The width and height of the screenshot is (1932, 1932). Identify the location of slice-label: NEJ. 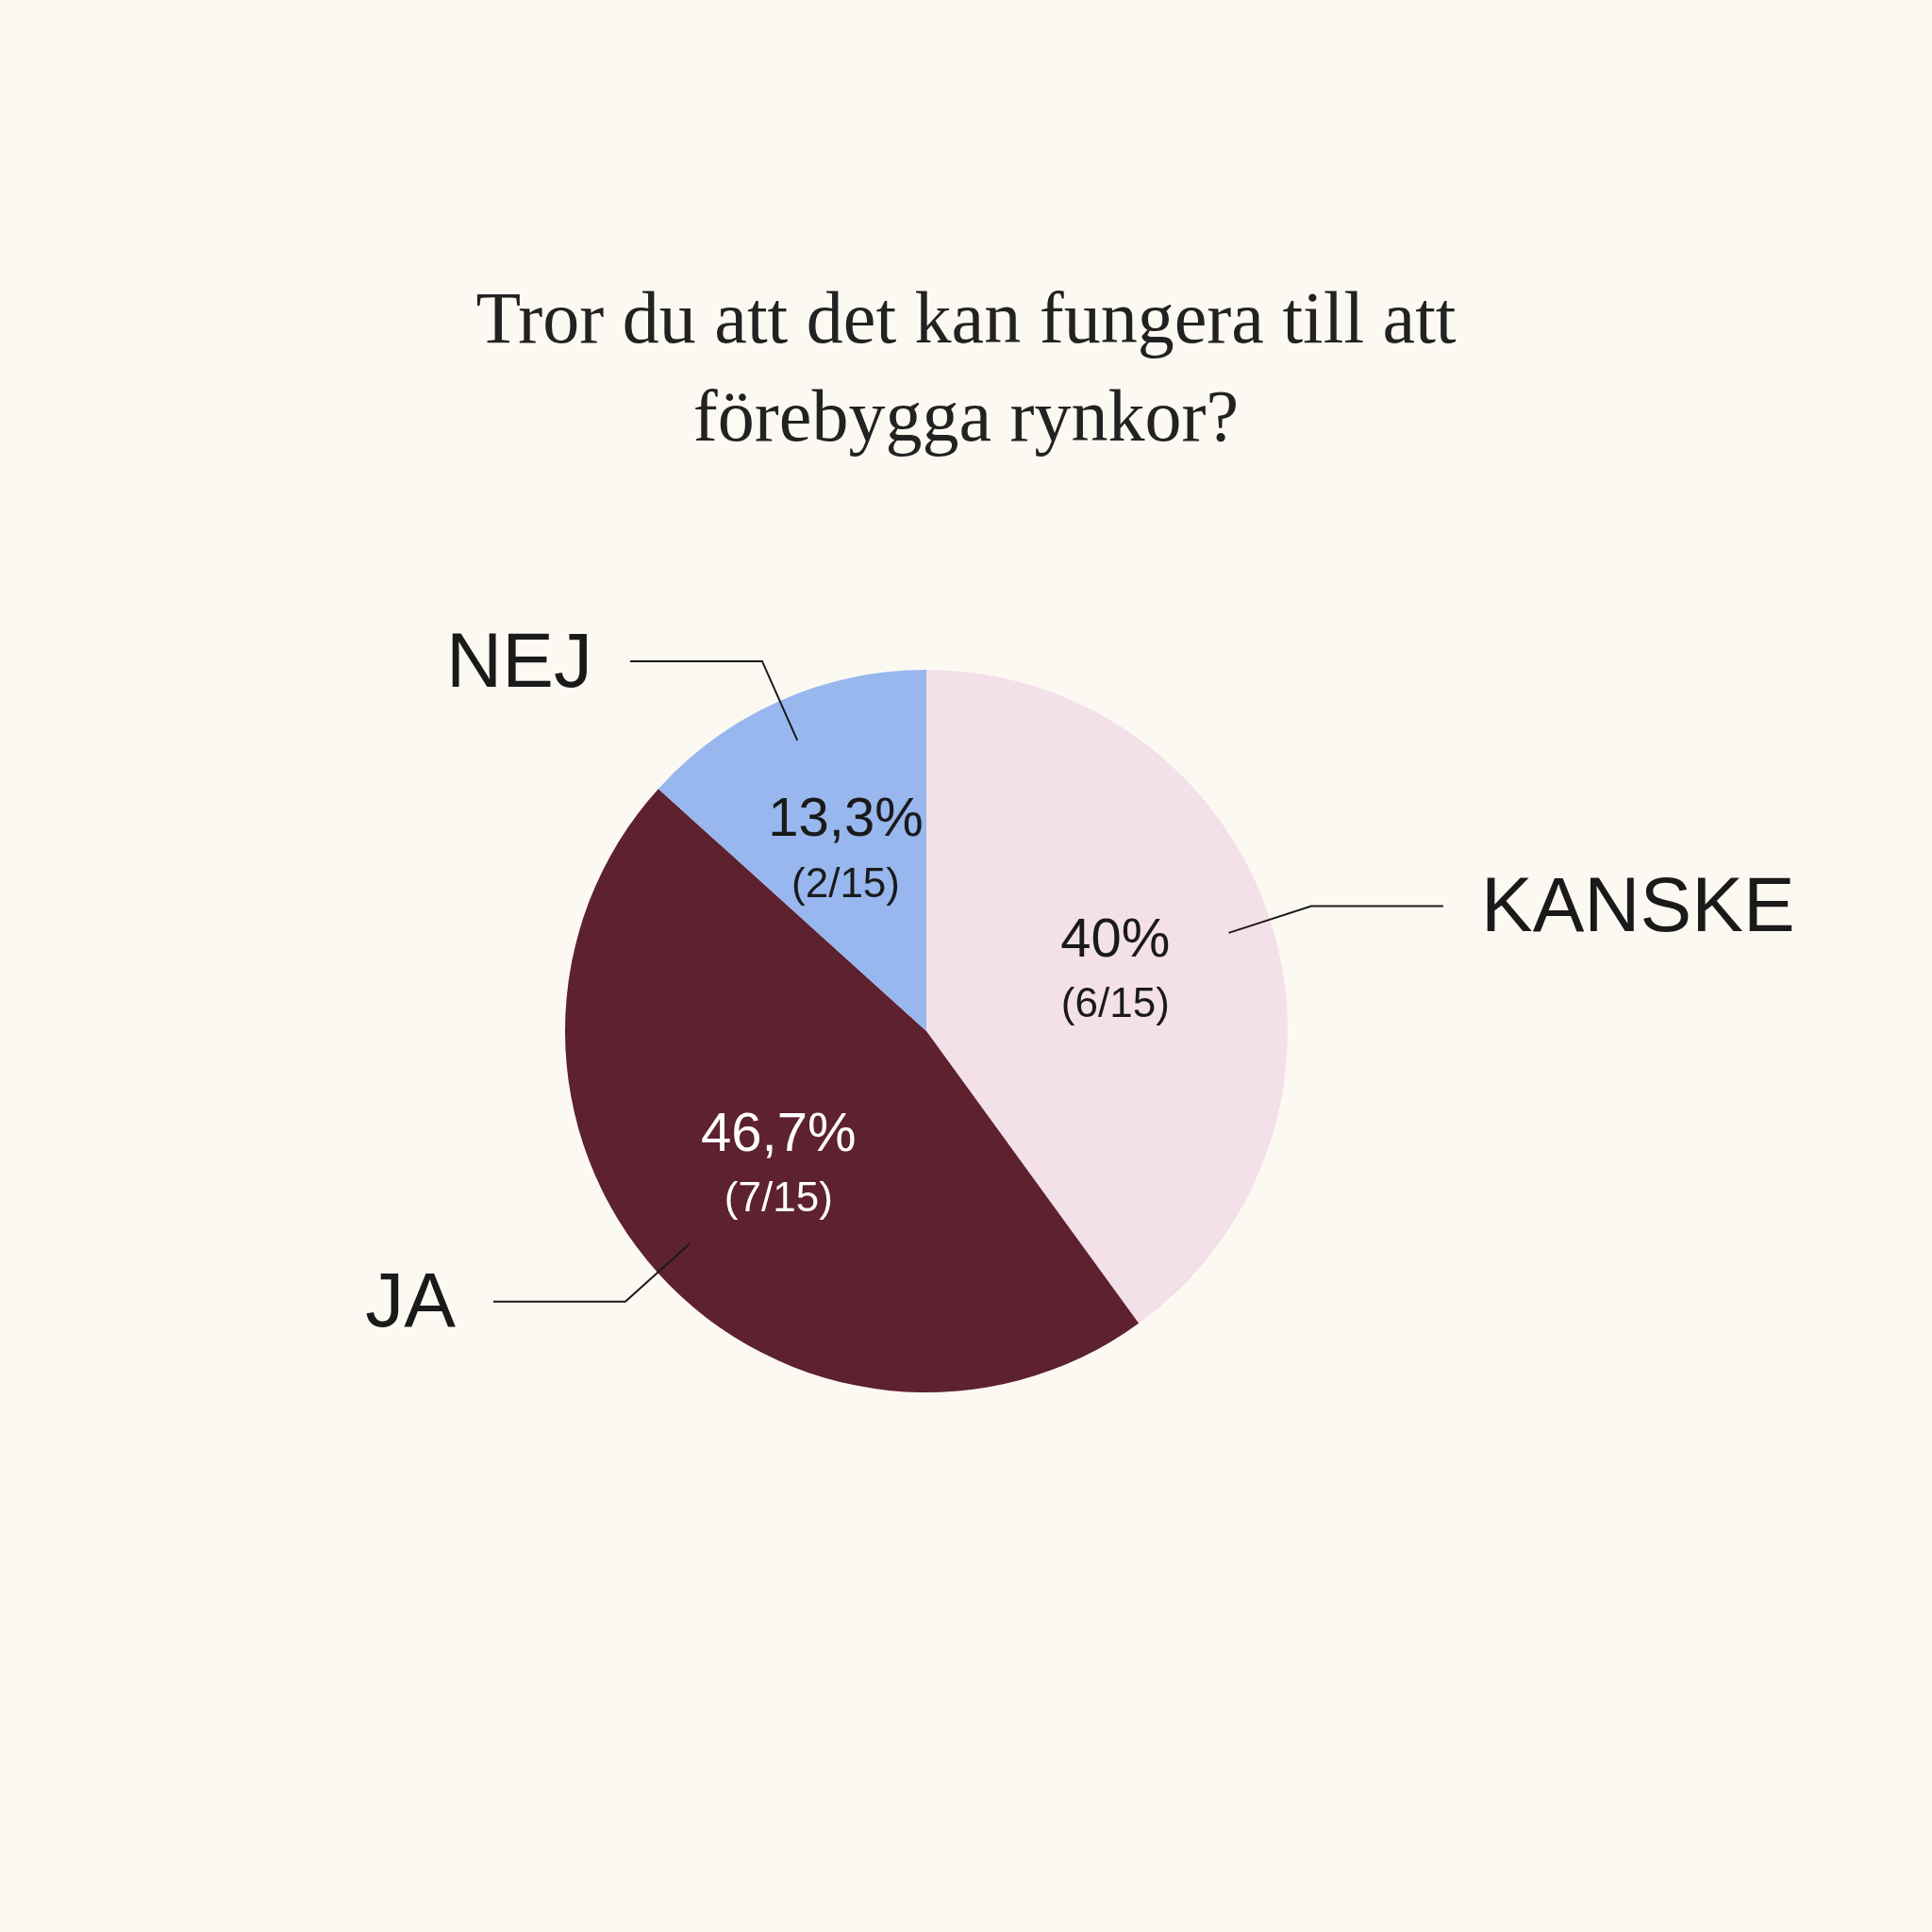
(519, 659).